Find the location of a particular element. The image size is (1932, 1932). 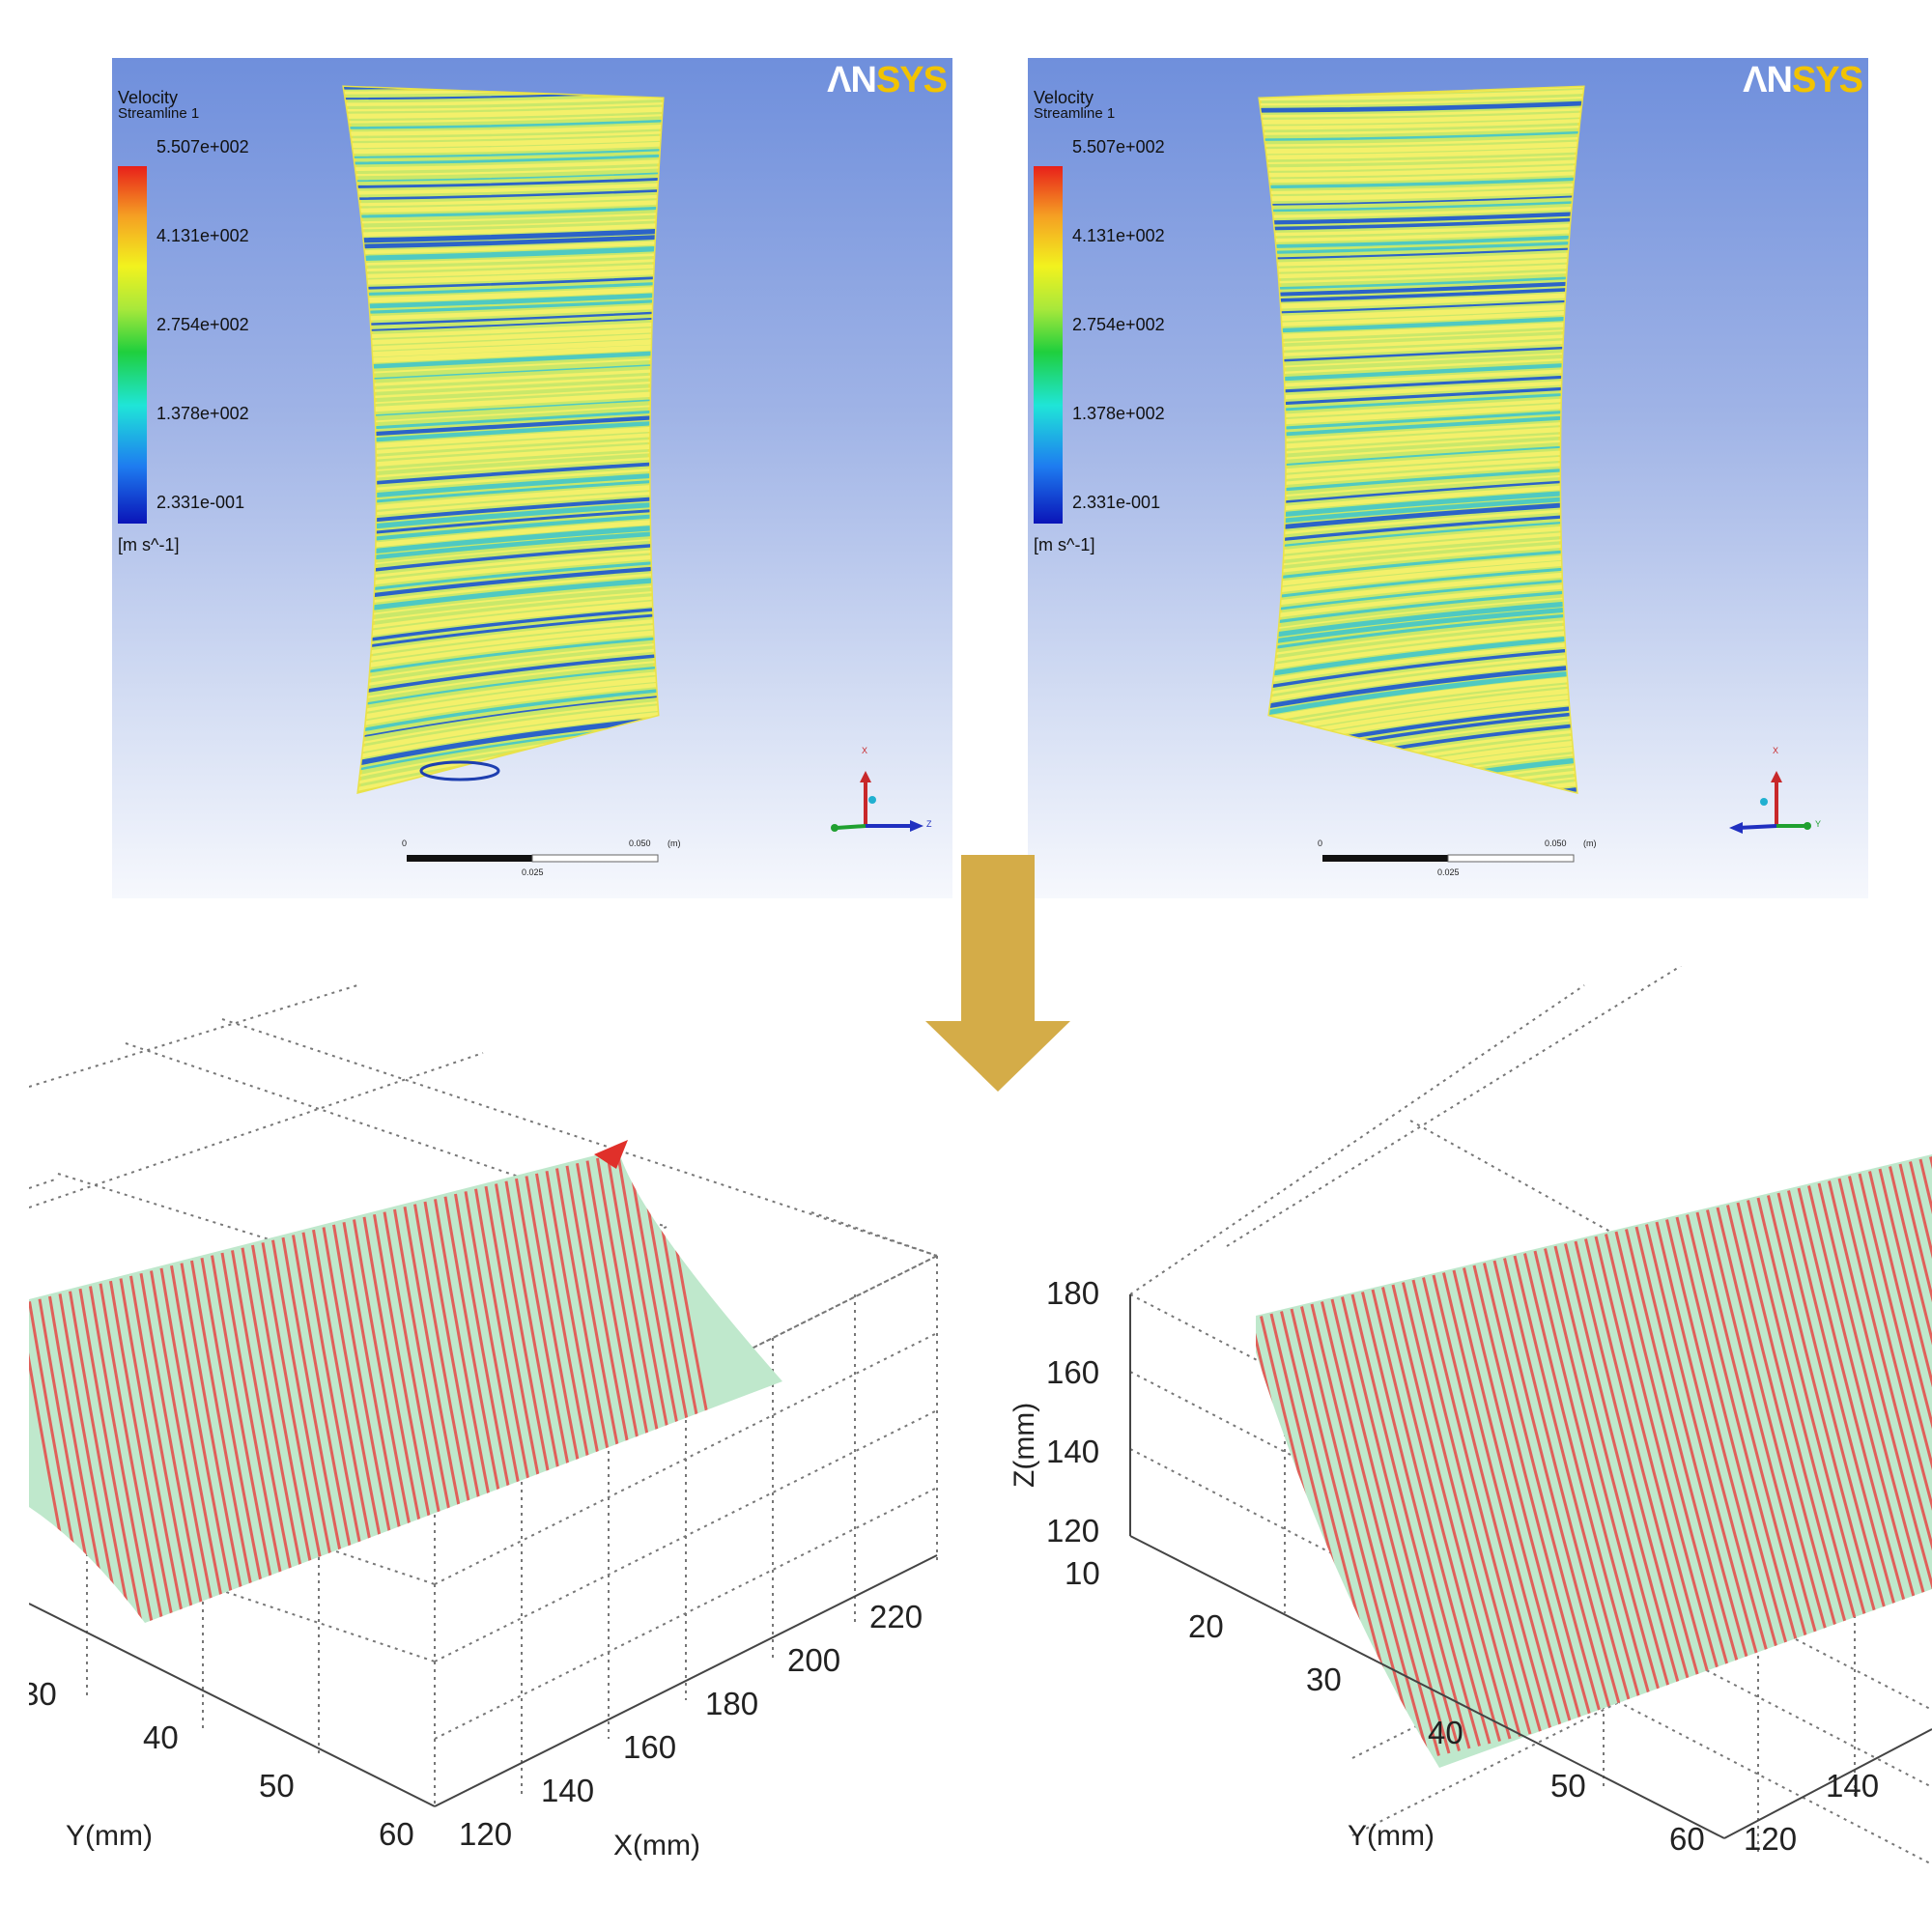

z-axis-ticks: 180 160 140 120 is located at coordinates (1072, 1411).